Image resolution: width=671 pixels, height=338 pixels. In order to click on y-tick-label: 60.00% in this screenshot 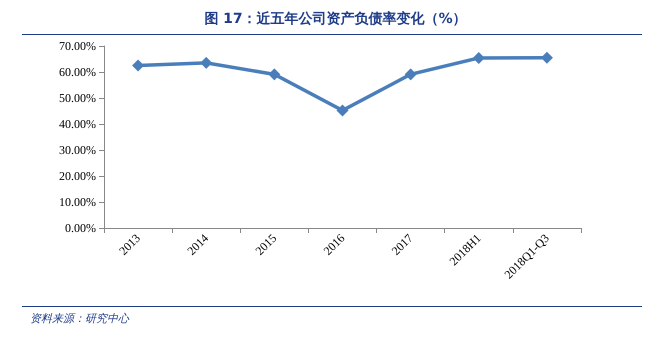, I will do `click(77, 72)`.